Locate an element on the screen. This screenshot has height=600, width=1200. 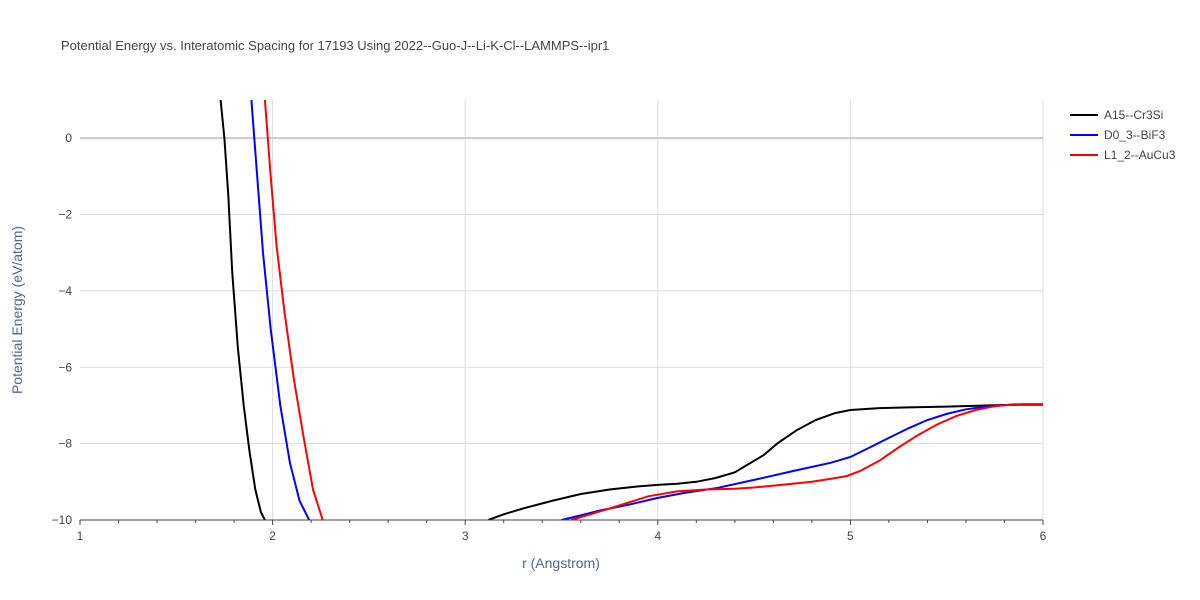
x-tick-label: 3 is located at coordinates (465, 536).